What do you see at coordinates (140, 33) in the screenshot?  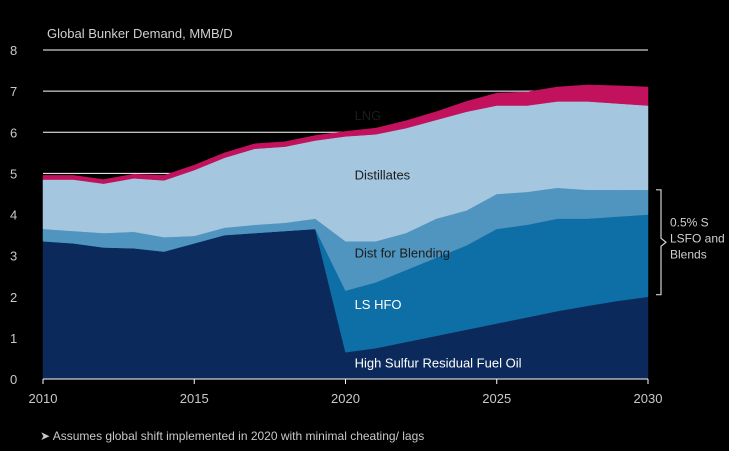 I see `chart-title: Global Bunker Demand, MMB/D` at bounding box center [140, 33].